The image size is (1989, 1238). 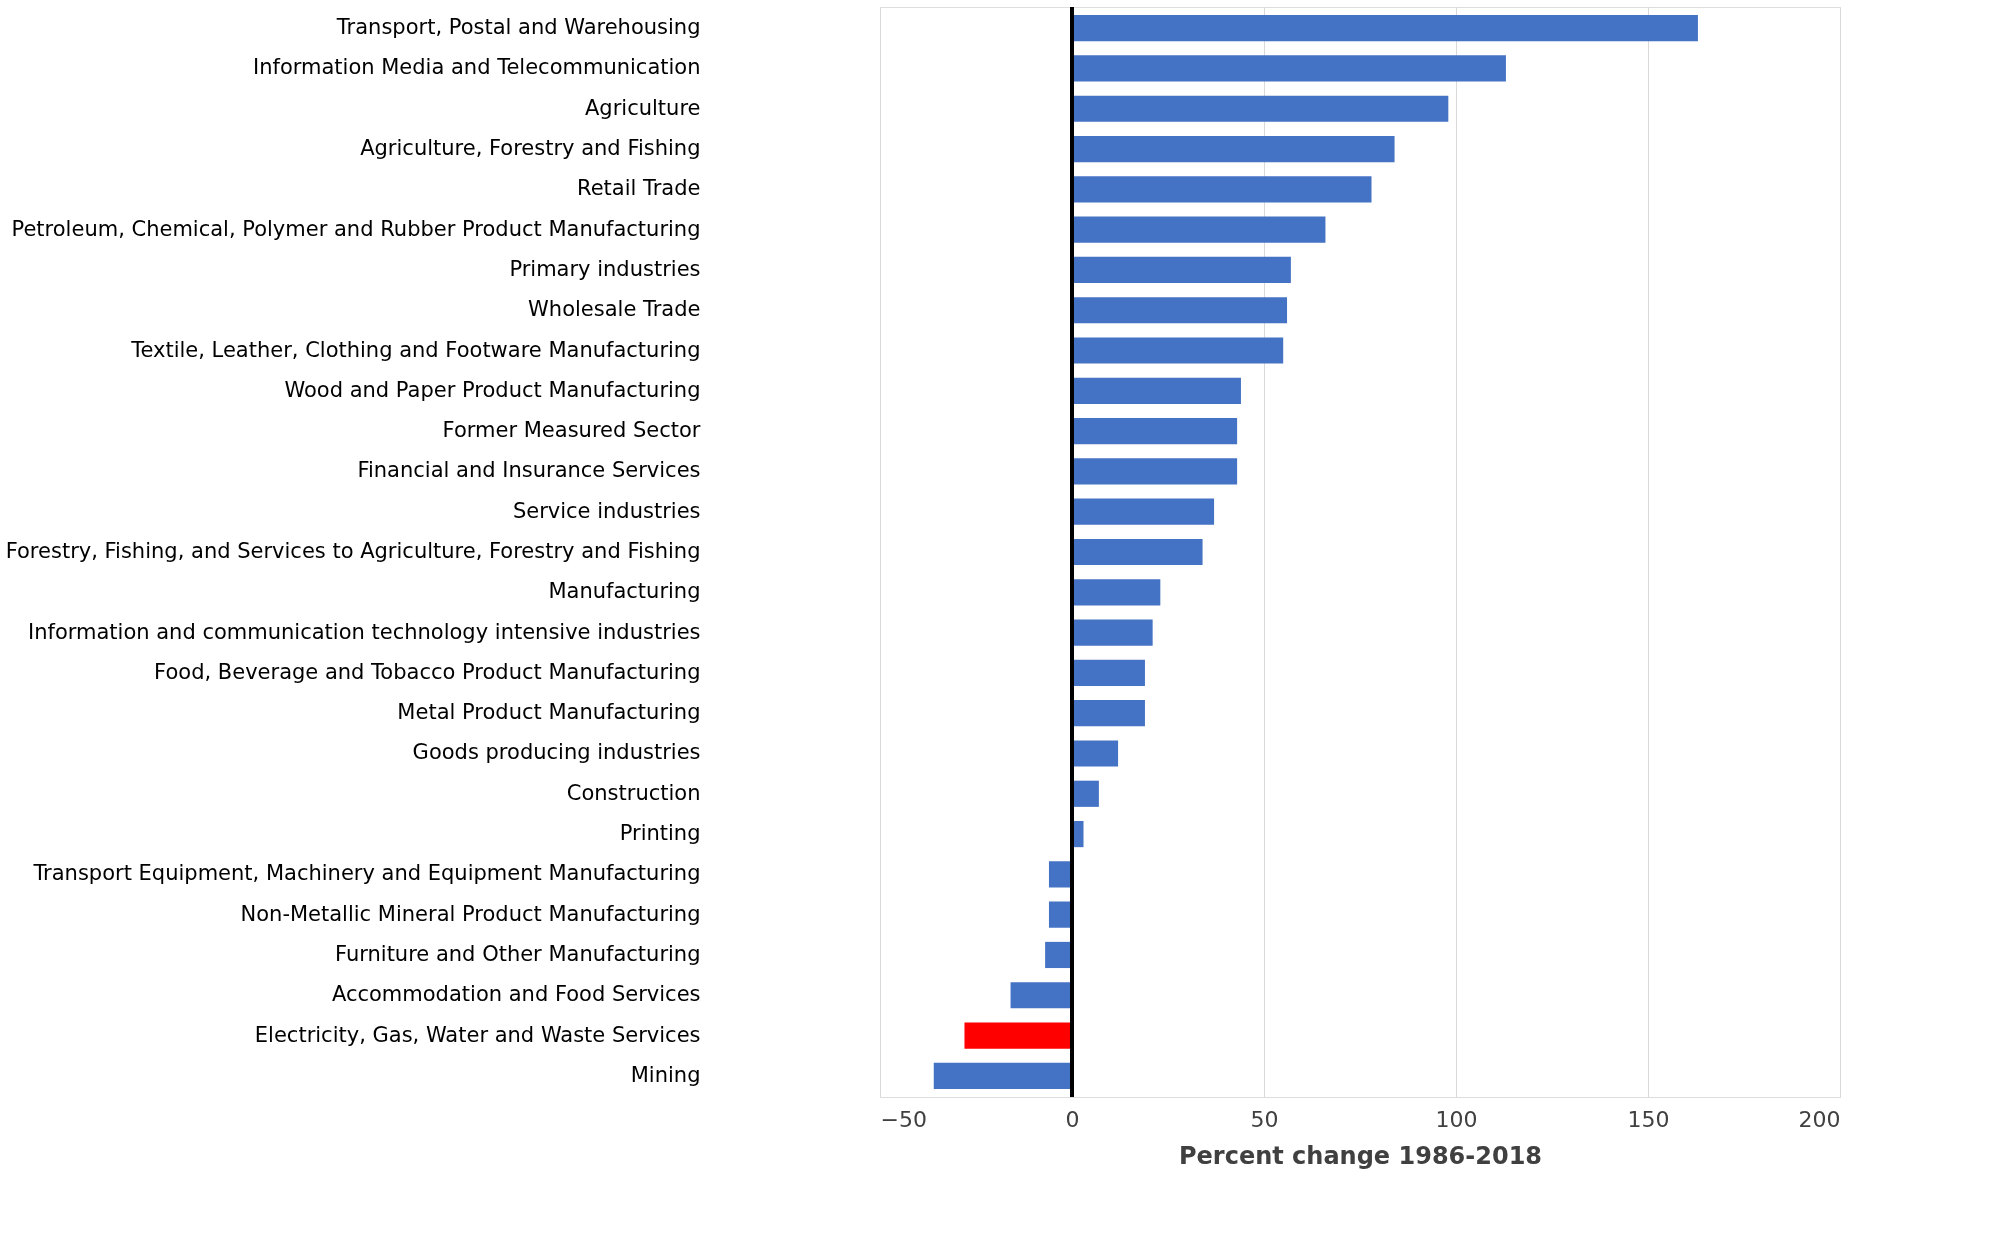 I want to click on y-tick-label: Information and communication technology intensive industries, so click(x=364, y=631).